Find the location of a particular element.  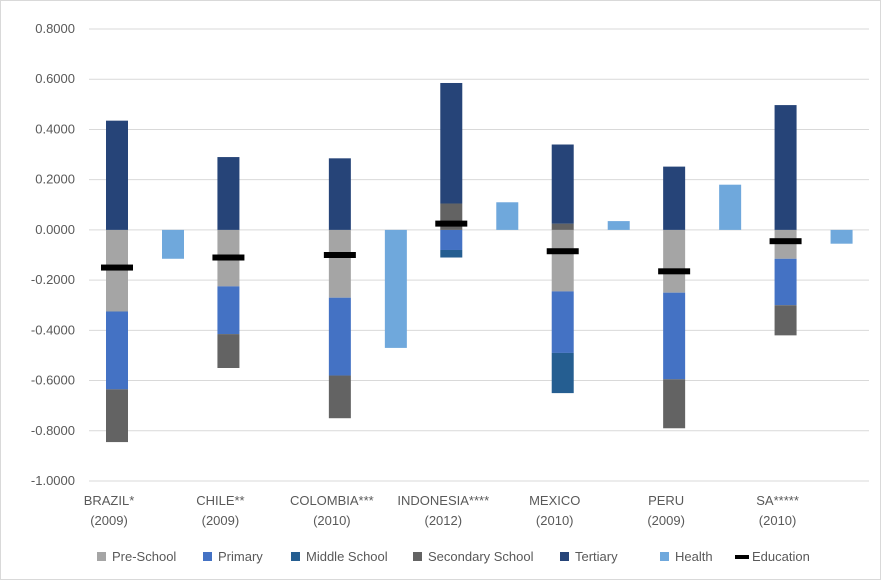

y-tick-label: -0.6000 is located at coordinates (53, 380).